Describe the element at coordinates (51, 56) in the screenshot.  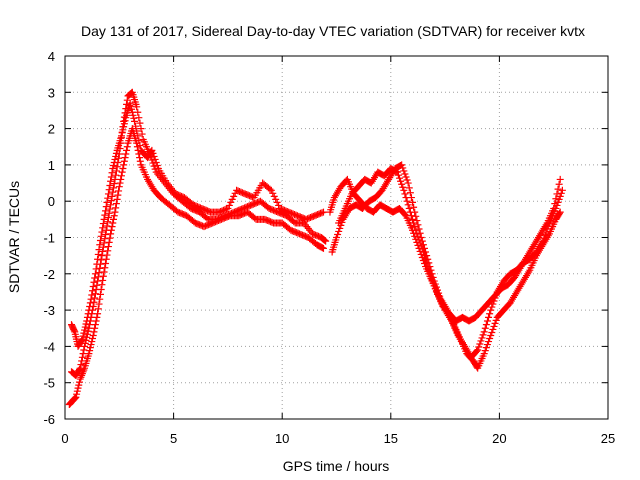
I see `y-tick-label: 4` at that location.